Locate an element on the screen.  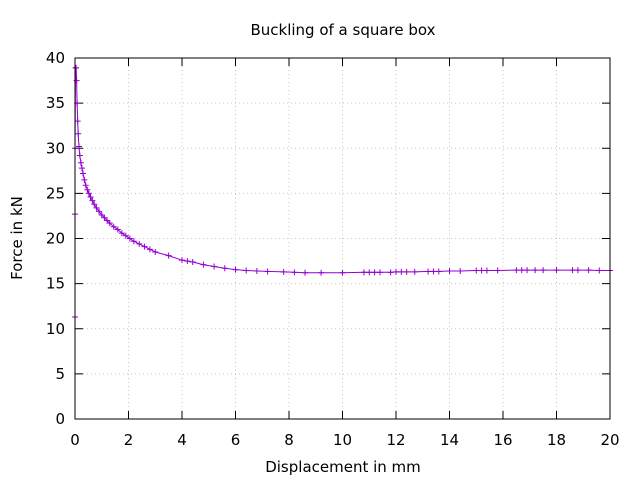
x-tick-label: 12 is located at coordinates (395, 440).